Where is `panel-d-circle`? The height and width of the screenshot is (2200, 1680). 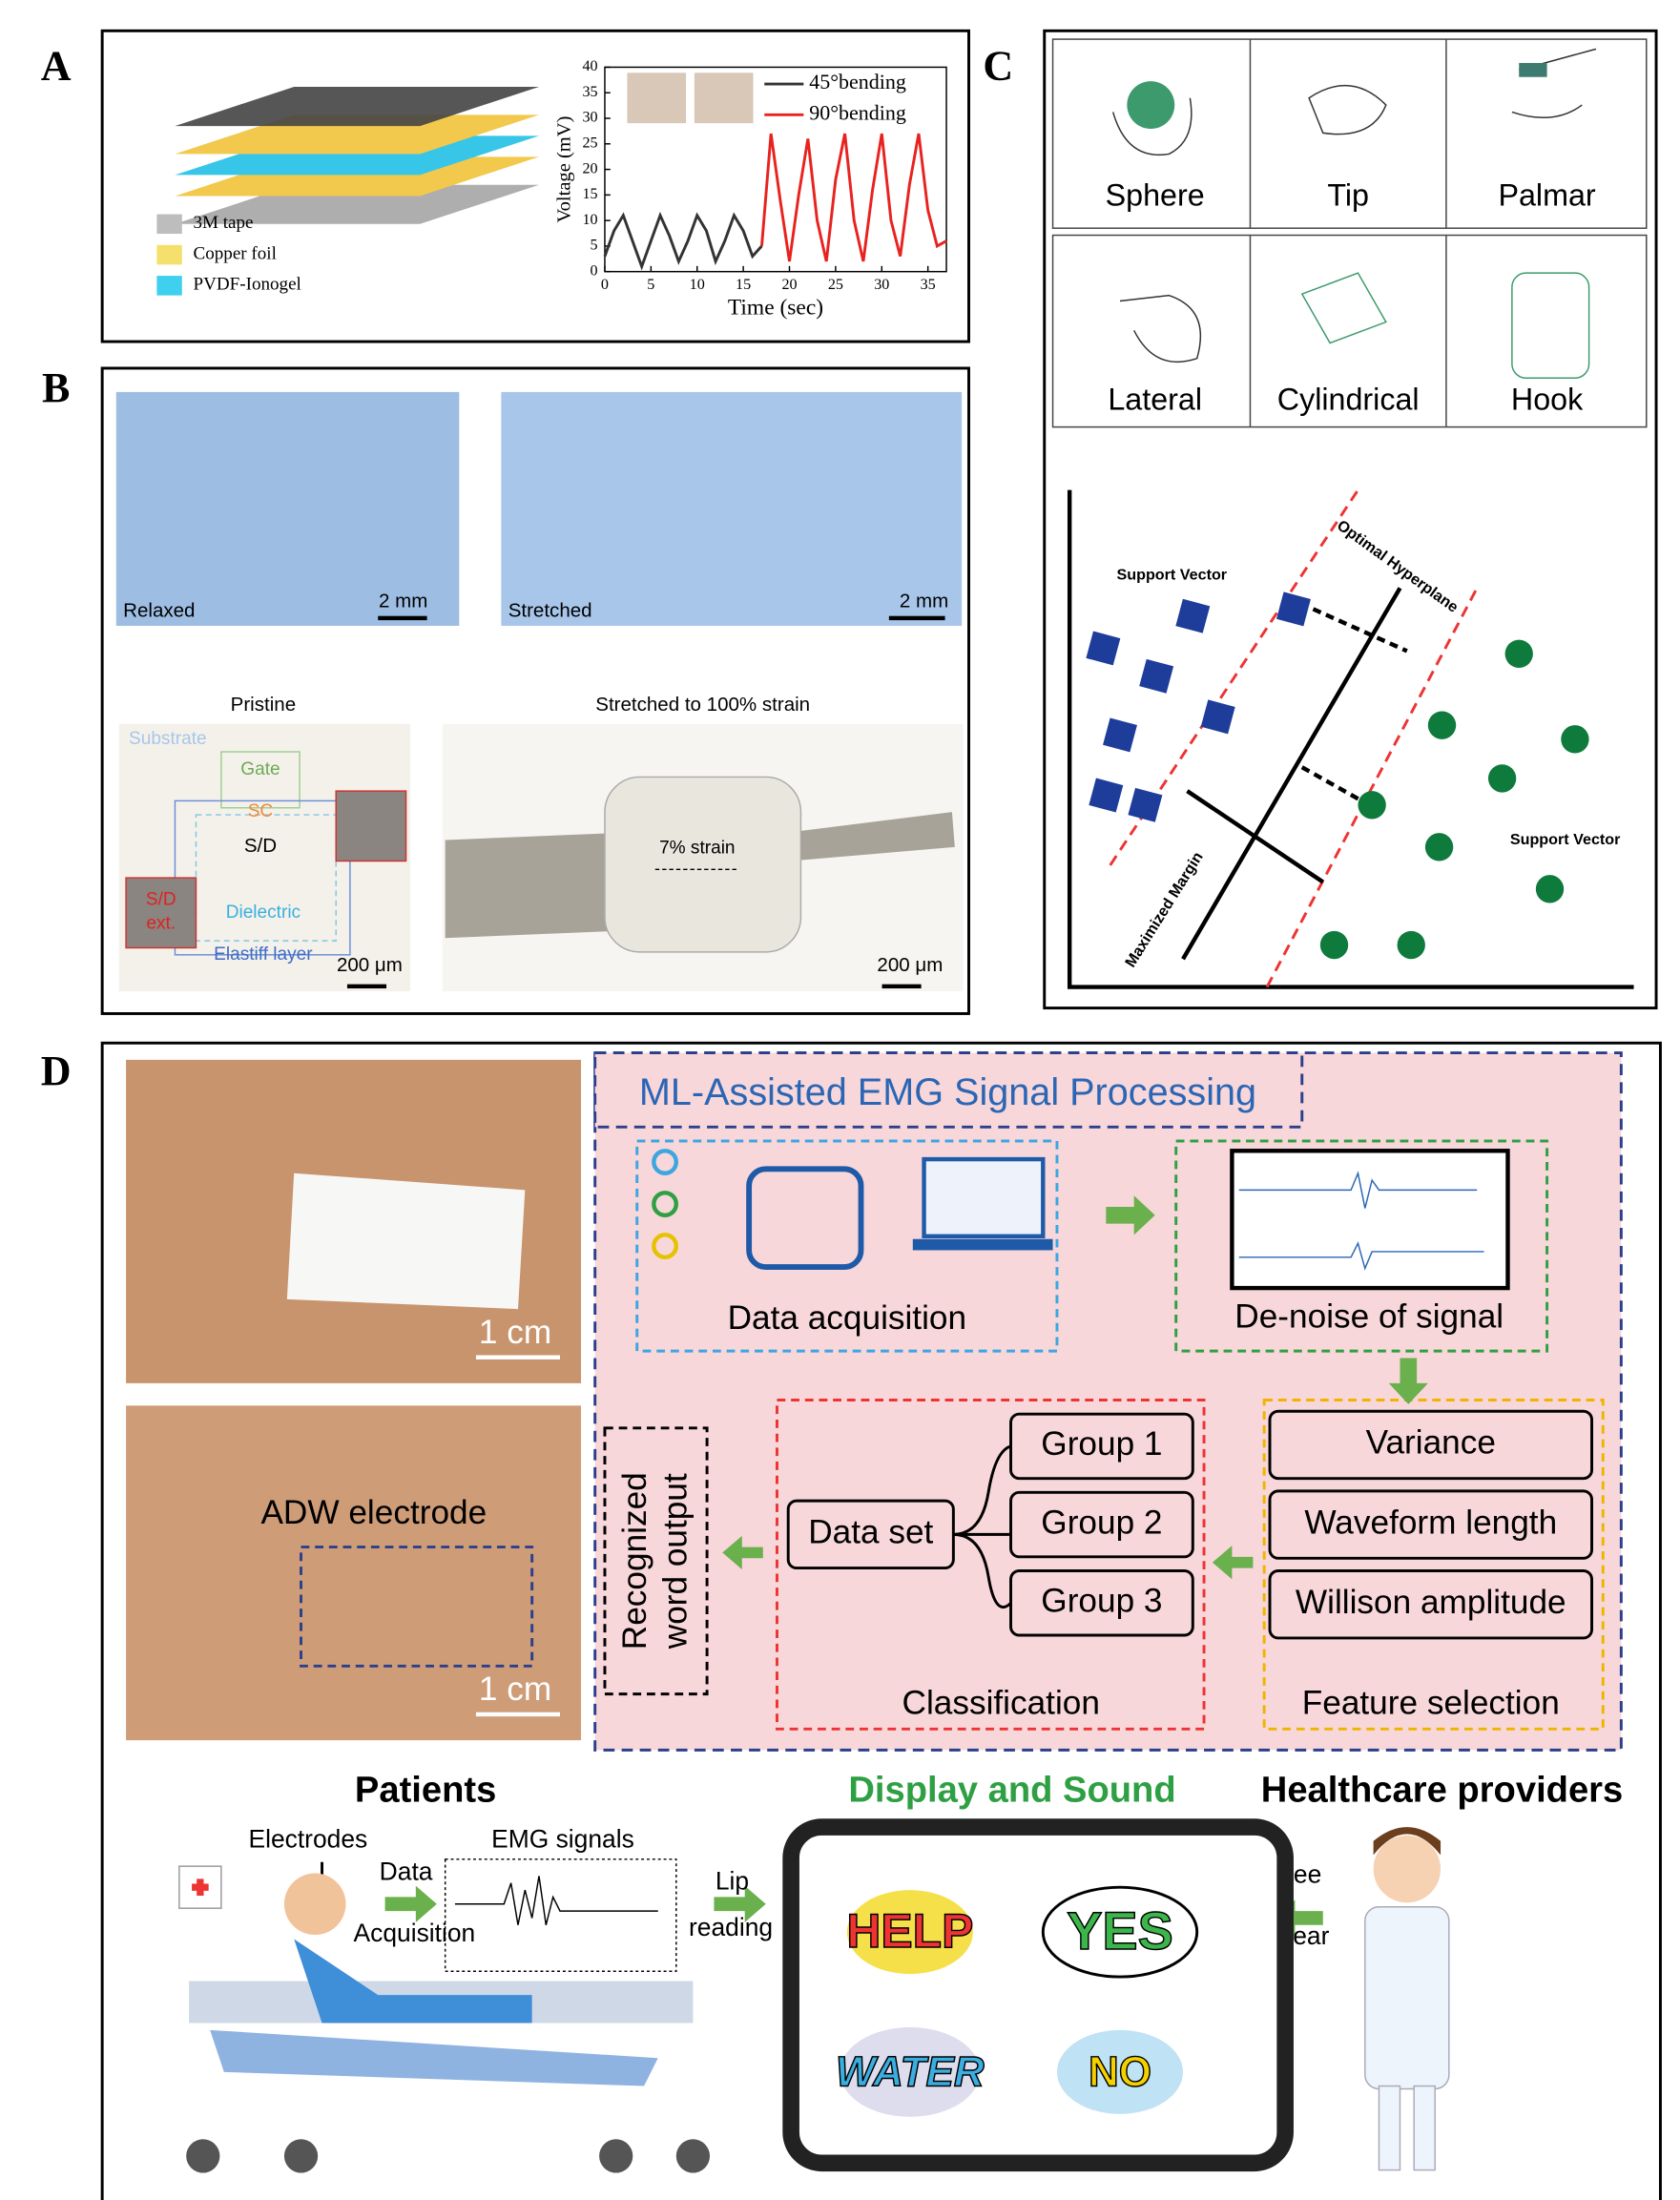 panel-d-circle is located at coordinates (665, 1162).